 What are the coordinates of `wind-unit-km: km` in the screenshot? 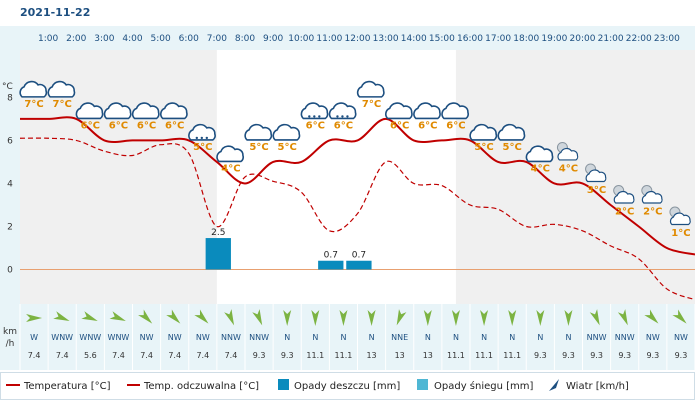 It's located at (10, 332).